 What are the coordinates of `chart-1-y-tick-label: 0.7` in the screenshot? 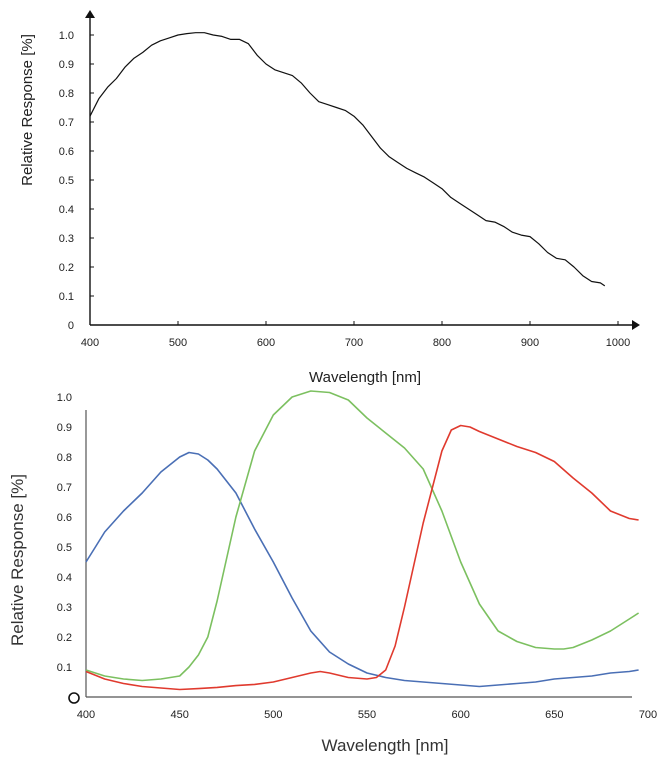 It's located at (66, 123).